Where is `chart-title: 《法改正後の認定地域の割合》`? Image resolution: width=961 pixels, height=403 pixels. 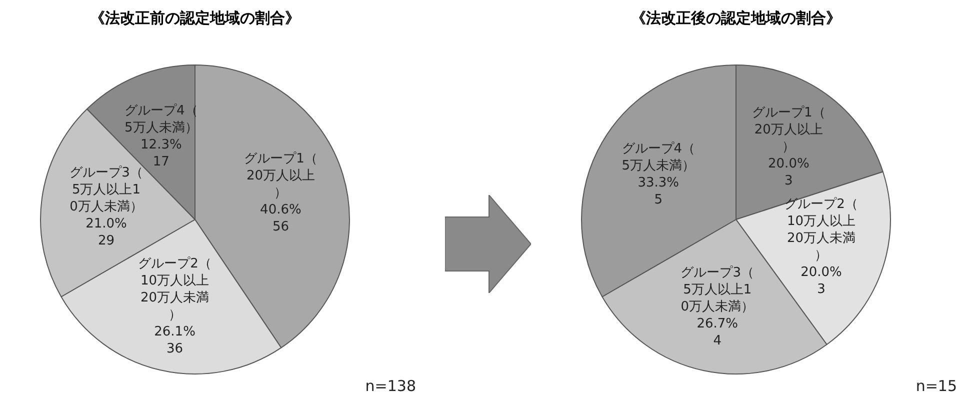 chart-title: 《法改正後の認定地域の割合》 is located at coordinates (736, 17).